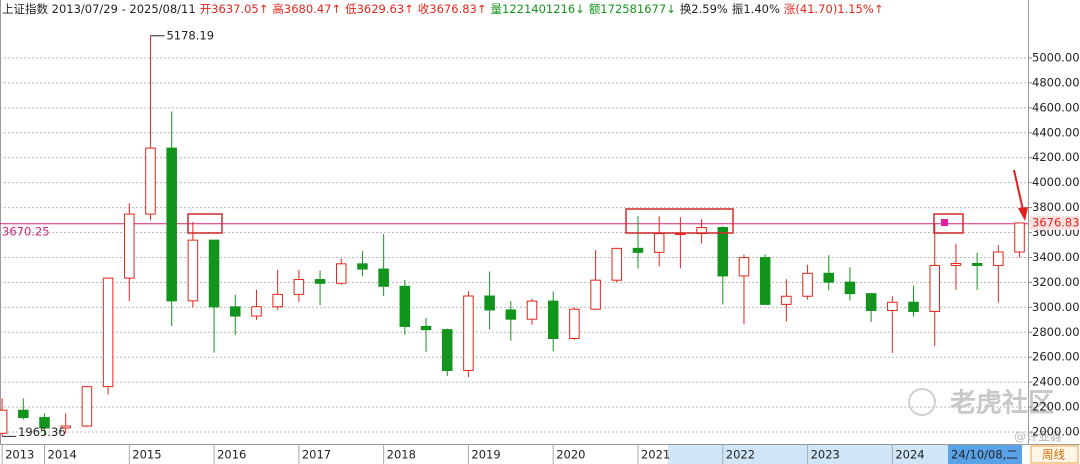 The width and height of the screenshot is (1080, 464). I want to click on y-tick-label: 2200.00, so click(1056, 407).